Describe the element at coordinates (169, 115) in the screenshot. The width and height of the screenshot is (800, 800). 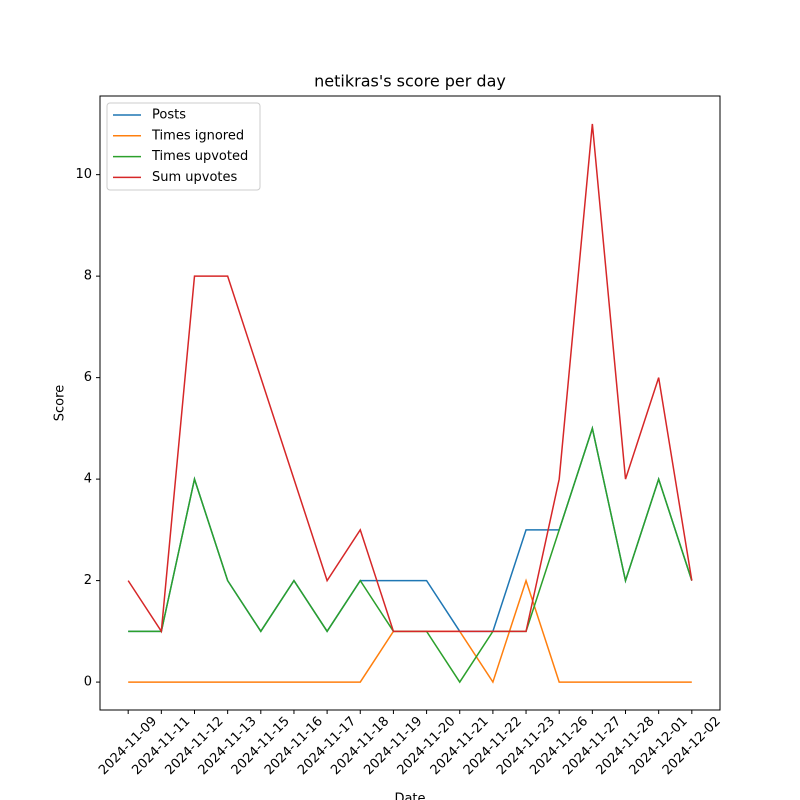
I see `legend-label: Posts` at that location.